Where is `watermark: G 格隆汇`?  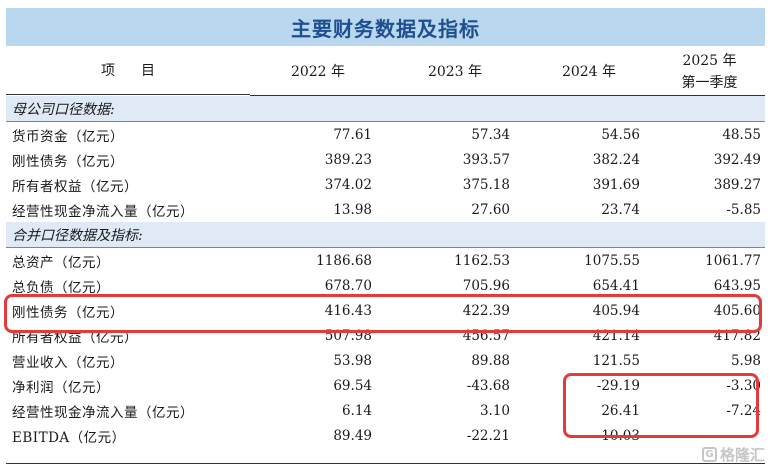
watermark: G 格隆汇 is located at coordinates (733, 454).